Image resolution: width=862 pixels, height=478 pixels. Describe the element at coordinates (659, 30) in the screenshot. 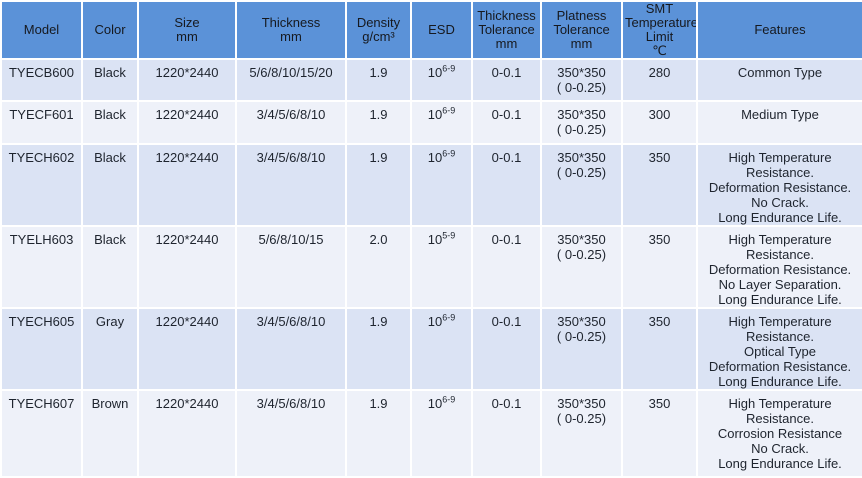

I see `header-cell-smt-limit: SMT Temperature Limit ℃` at that location.